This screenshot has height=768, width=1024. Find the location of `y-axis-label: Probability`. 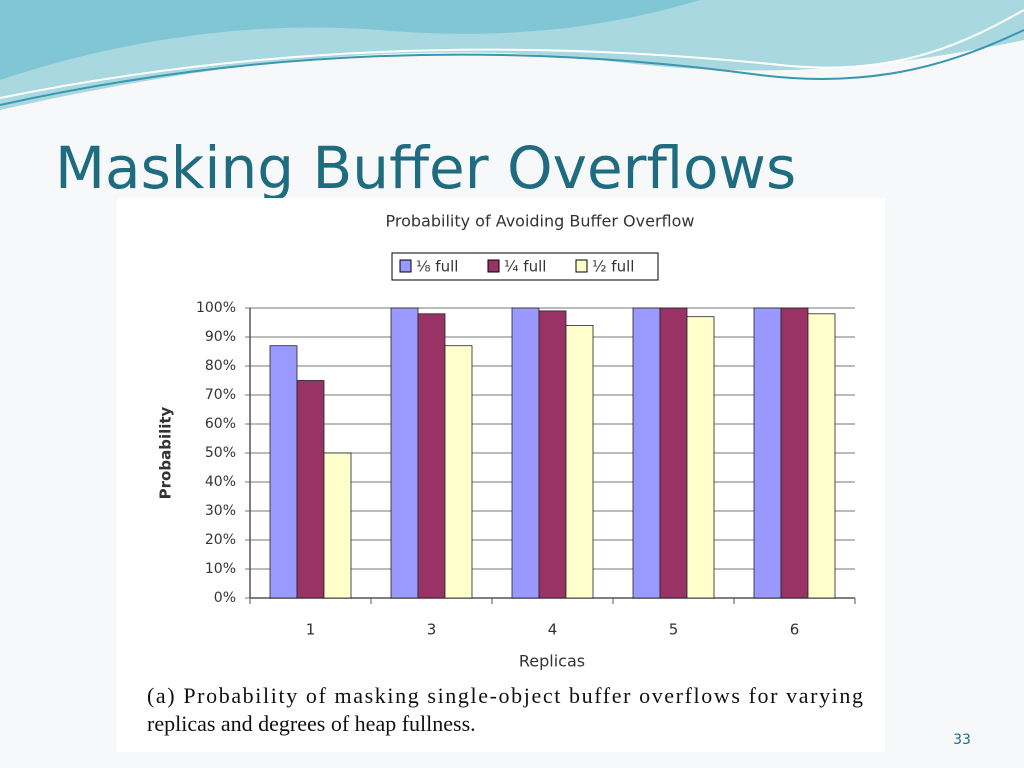

y-axis-label: Probability is located at coordinates (166, 452).